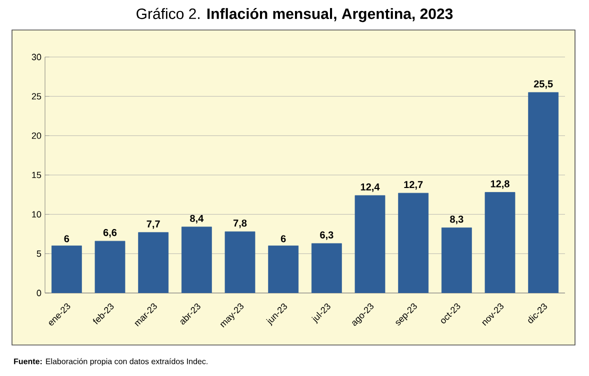  I want to click on y-tick-label: 15, so click(37, 175).